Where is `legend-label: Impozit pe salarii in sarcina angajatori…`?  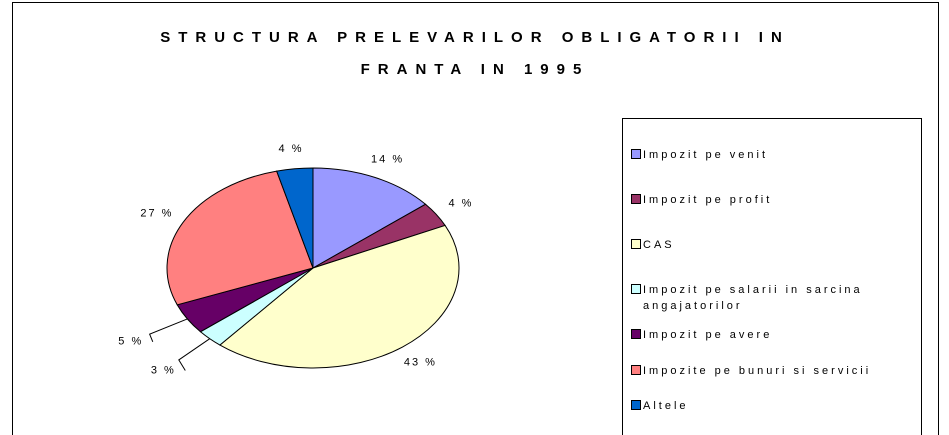
legend-label: Impozit pe salarii in sarcina angajatori… is located at coordinates (753, 298).